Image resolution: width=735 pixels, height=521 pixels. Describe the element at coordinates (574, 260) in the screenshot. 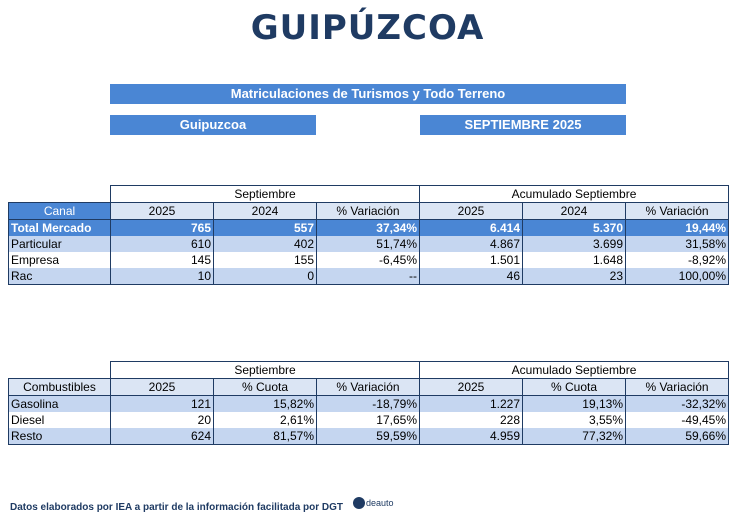

I see `cell: 1.648` at that location.